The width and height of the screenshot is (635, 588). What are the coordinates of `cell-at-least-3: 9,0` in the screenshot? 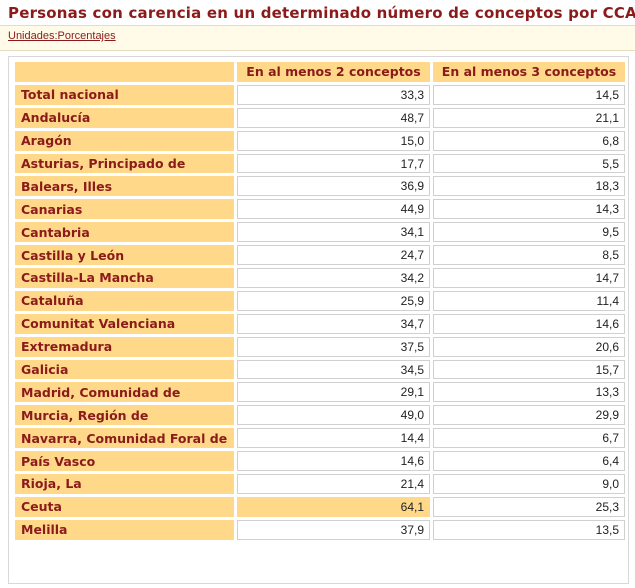 It's located at (529, 484).